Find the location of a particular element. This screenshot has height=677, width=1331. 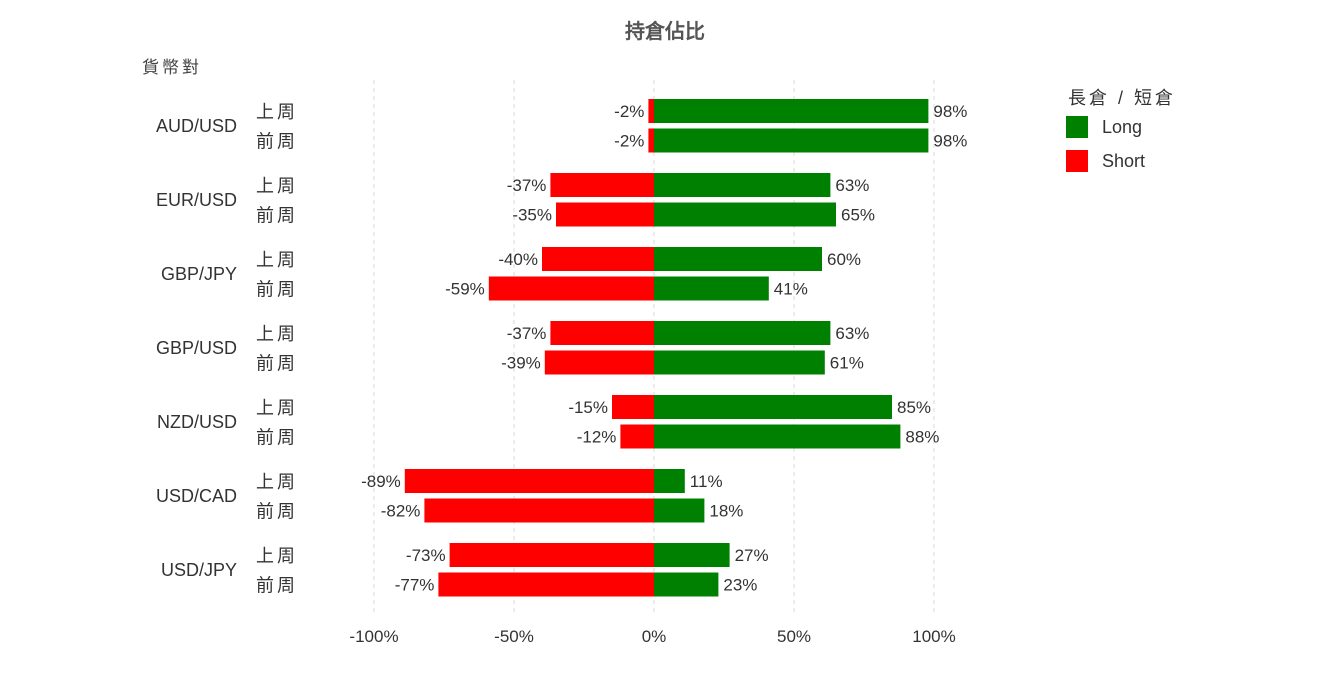

short-value-label: -12% is located at coordinates (597, 437).